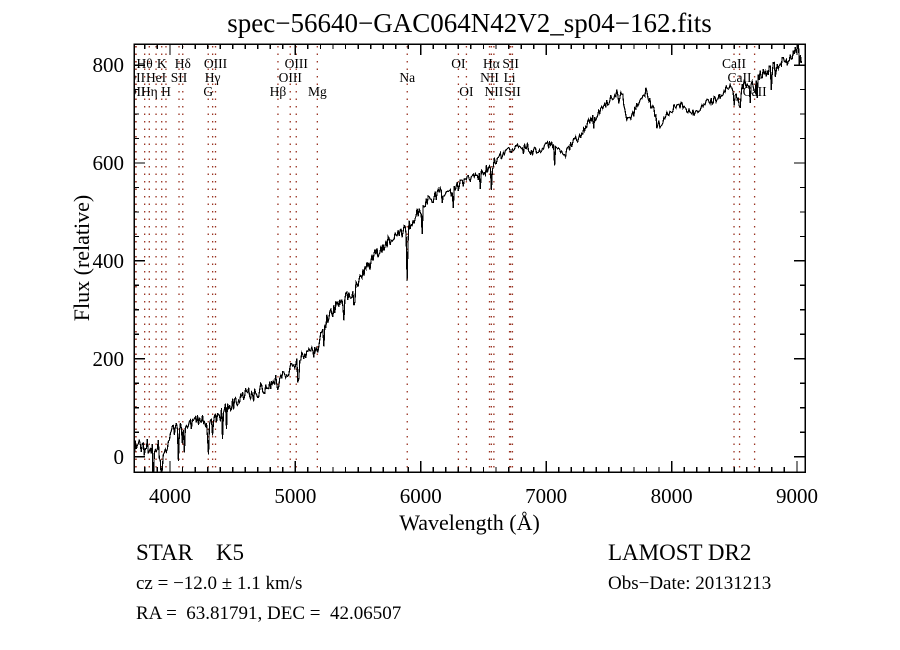 The width and height of the screenshot is (900, 650). What do you see at coordinates (162, 63) in the screenshot?
I see `spectral-line-label: K` at bounding box center [162, 63].